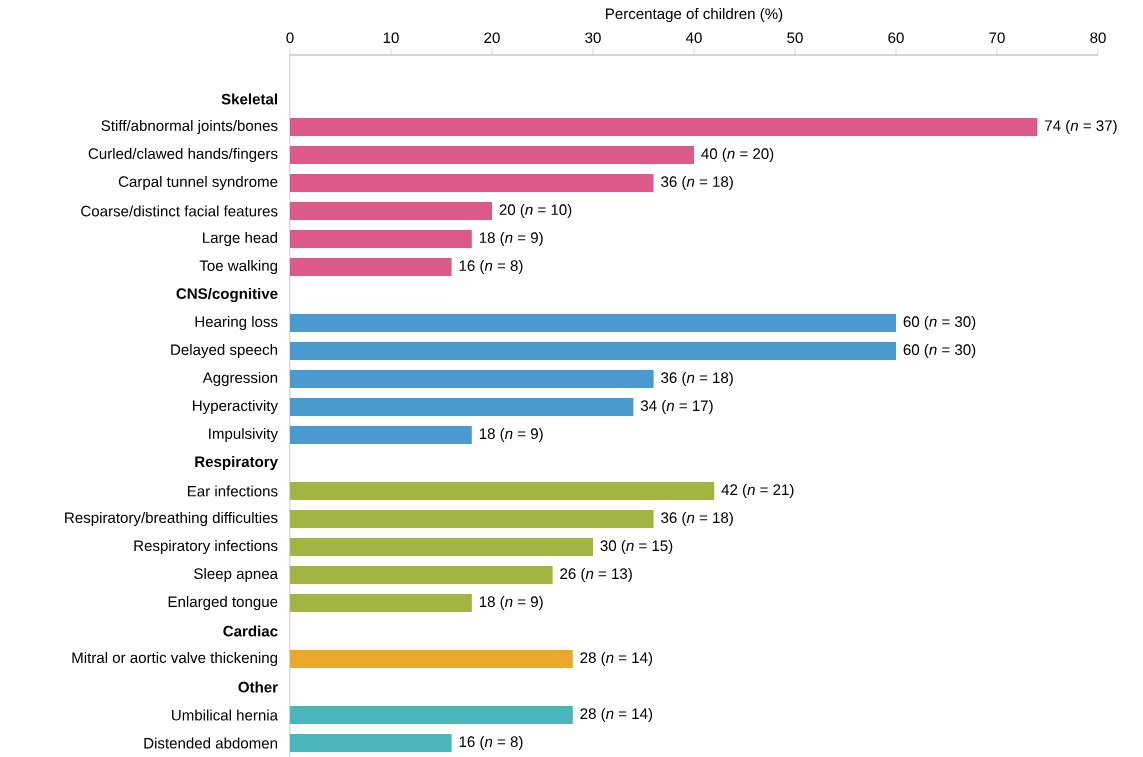  What do you see at coordinates (757, 490) in the screenshot?
I see `data-label: 42 (n = 21)` at bounding box center [757, 490].